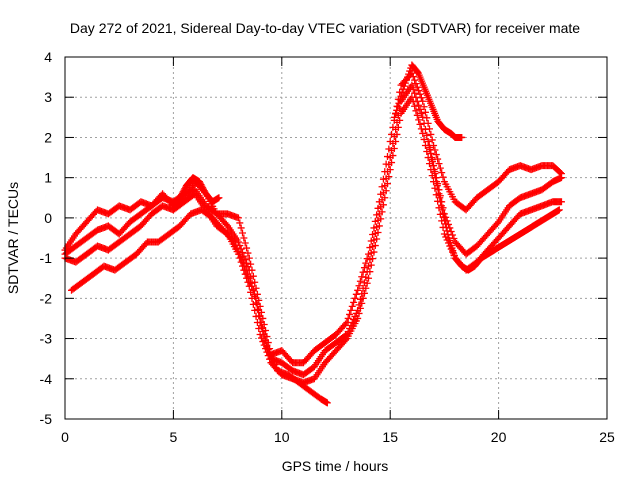  Describe the element at coordinates (174, 437) in the screenshot. I see `x-tick-label: 5` at that location.